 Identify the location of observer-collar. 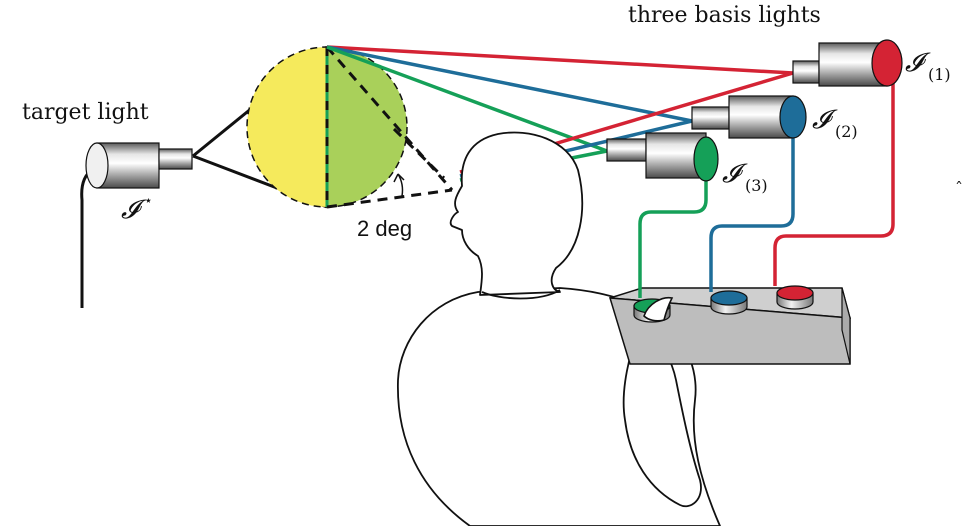
(521, 294).